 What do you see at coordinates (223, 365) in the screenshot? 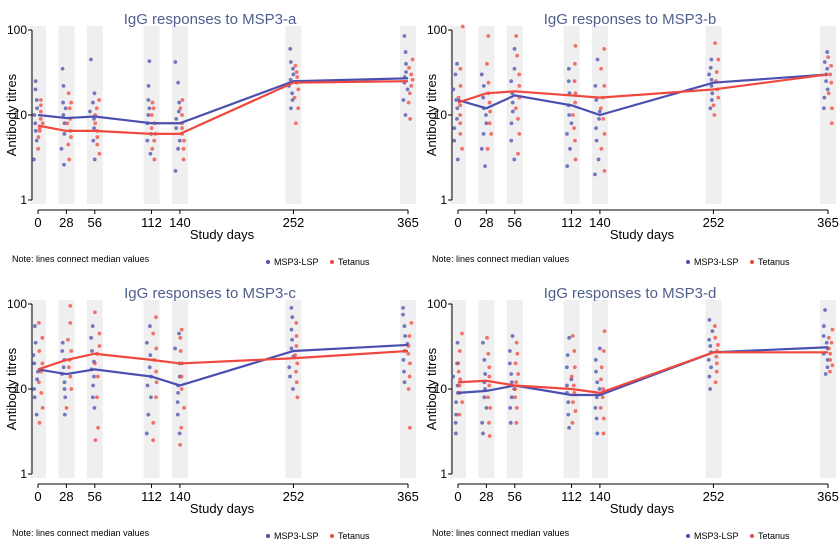
I see `msp3-lsp-median-line` at bounding box center [223, 365].